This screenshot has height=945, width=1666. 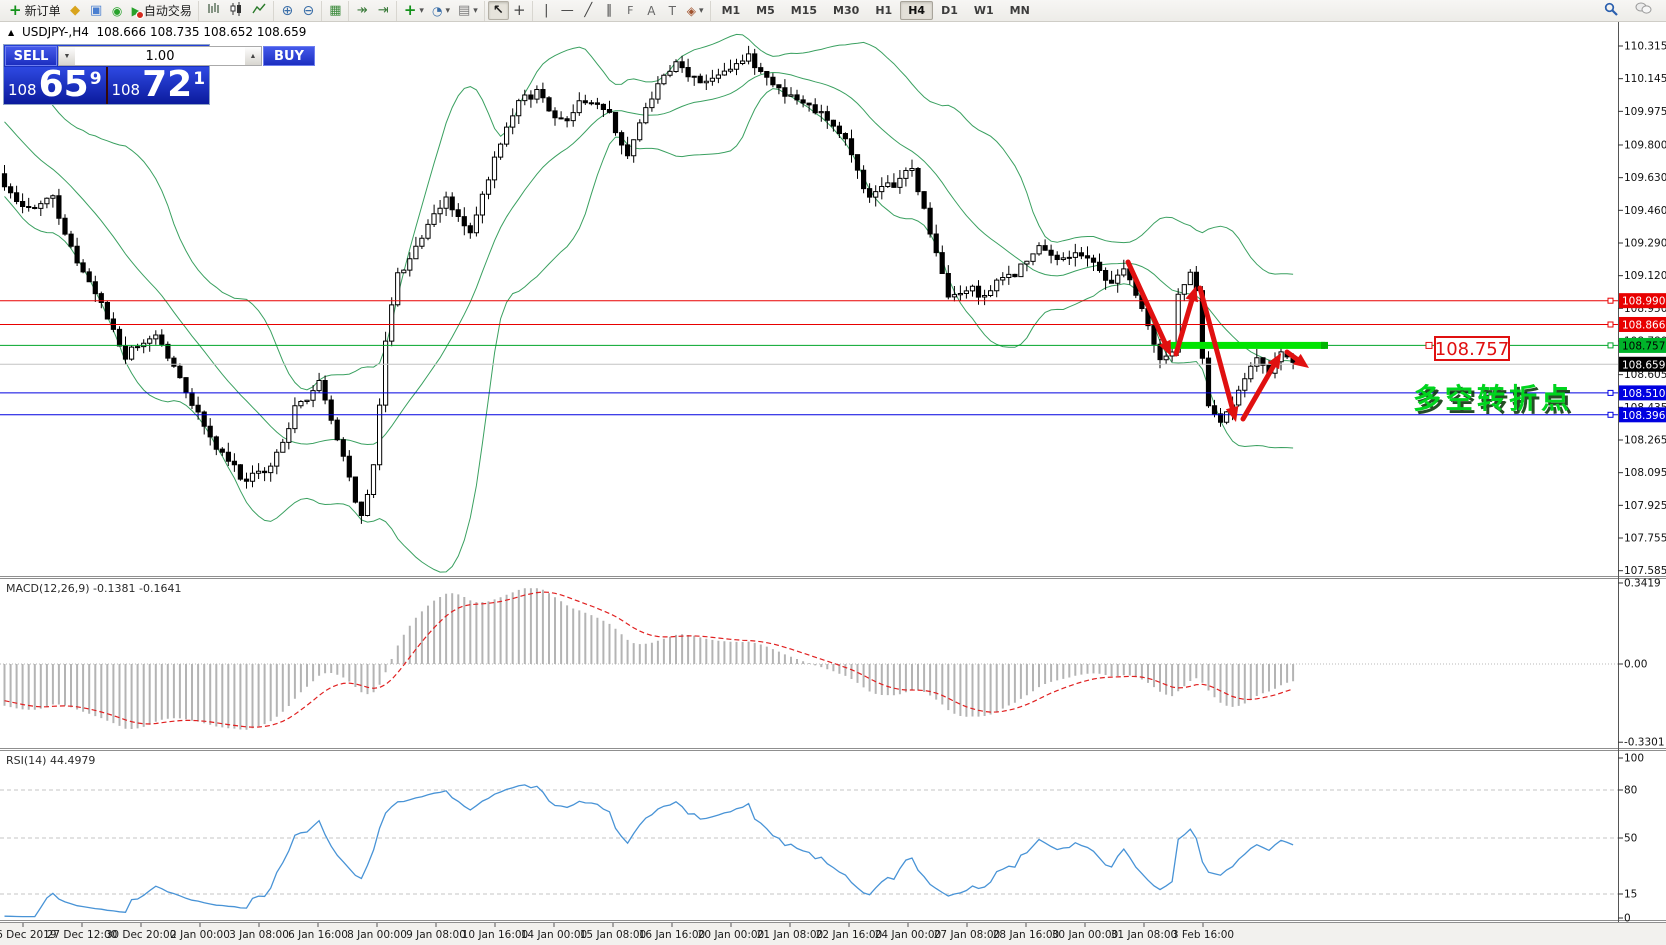 I want to click on zoom-out-button: ⊖, so click(x=308, y=10).